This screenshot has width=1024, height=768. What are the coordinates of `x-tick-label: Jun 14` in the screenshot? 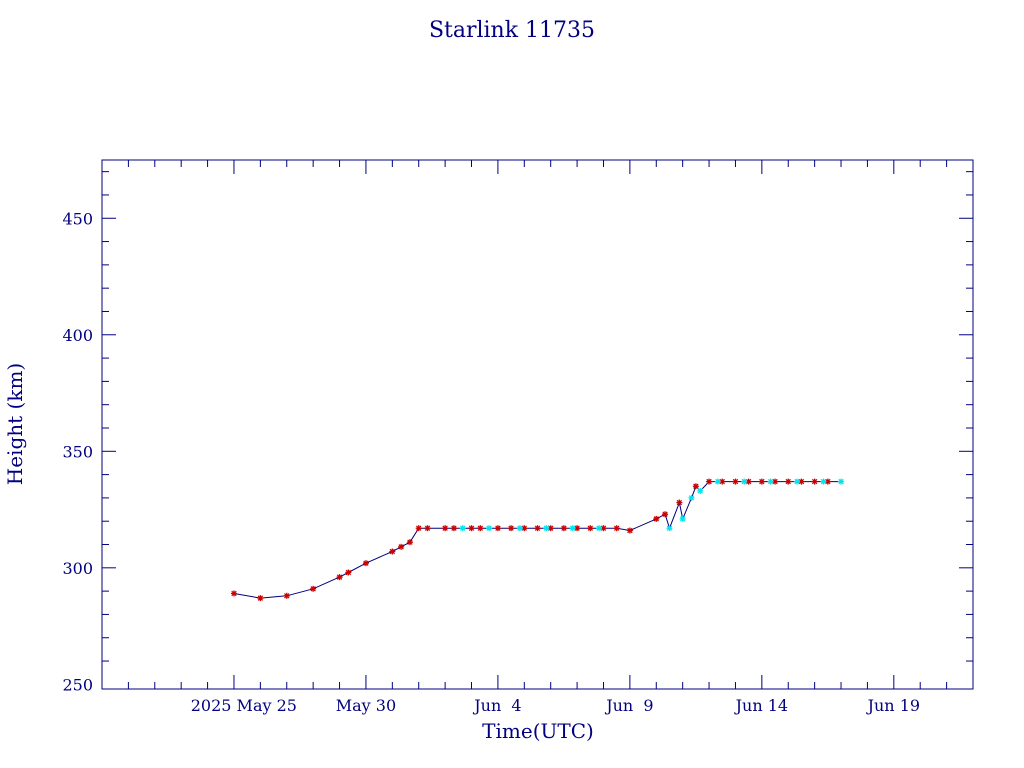 It's located at (761, 705).